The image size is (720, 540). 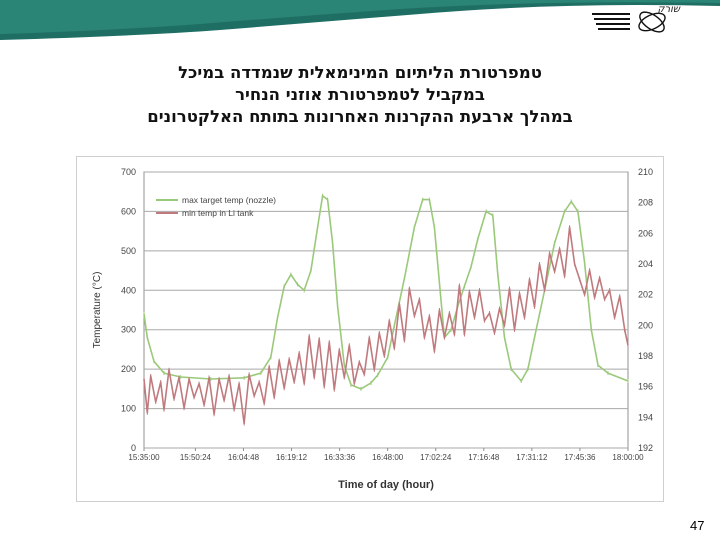 I want to click on right-tick-label: 202, so click(x=645, y=295).